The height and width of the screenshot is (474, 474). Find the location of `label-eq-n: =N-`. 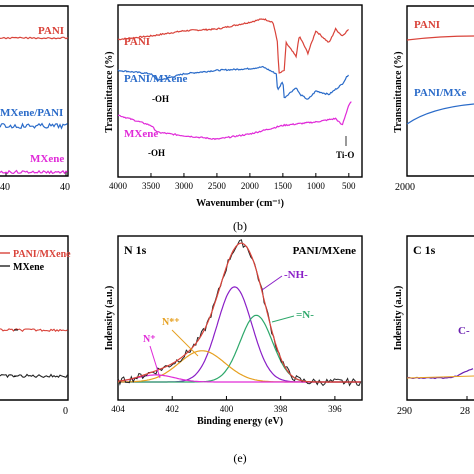

label-eq-n: =N- is located at coordinates (305, 315).